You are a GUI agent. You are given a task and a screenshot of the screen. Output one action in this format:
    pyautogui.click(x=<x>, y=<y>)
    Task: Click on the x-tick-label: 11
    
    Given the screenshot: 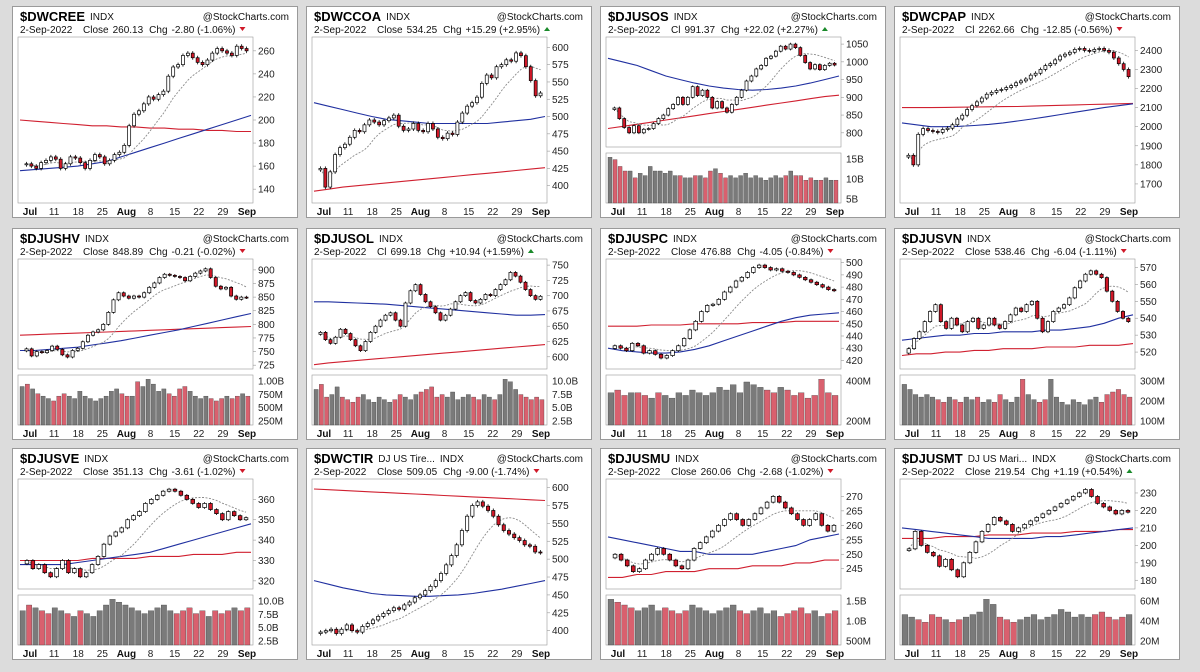 What is the action you would take?
    pyautogui.click(x=54, y=212)
    